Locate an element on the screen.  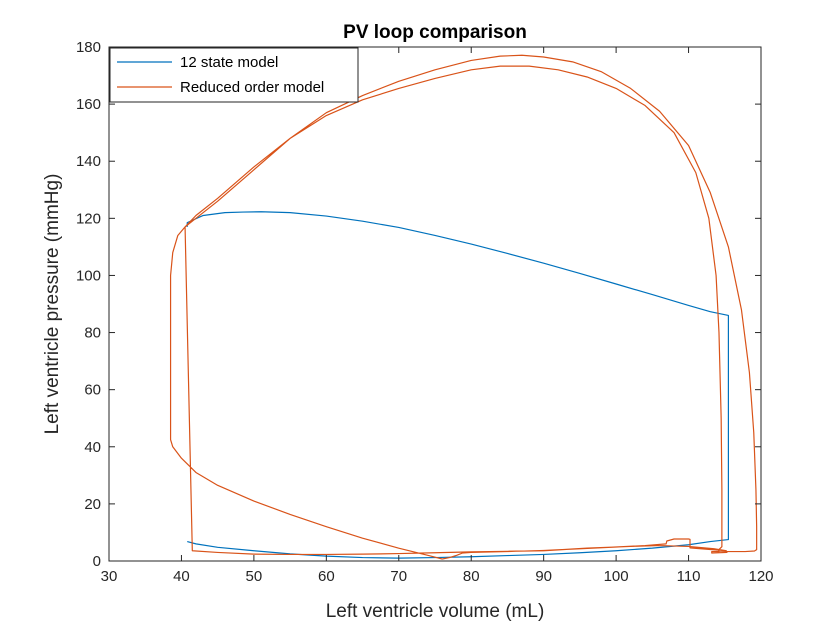
x-axis-label: Left ventricle volume (mL) is located at coordinates (435, 611).